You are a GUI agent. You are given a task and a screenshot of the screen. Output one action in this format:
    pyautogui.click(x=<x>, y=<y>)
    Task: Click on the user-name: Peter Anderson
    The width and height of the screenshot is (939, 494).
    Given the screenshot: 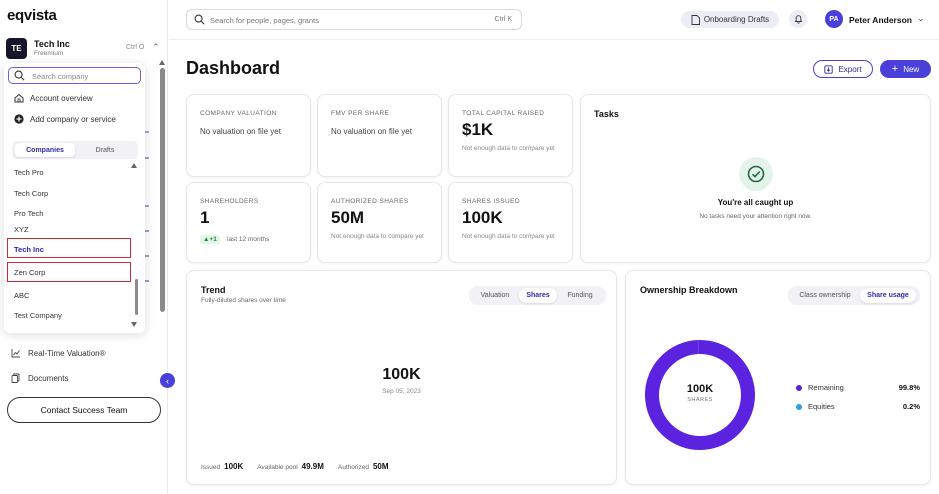 What is the action you would take?
    pyautogui.click(x=880, y=20)
    